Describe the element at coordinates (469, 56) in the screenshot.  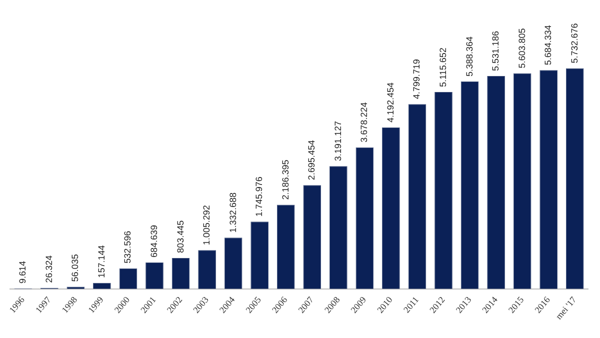
I see `data-label: 5.388.364` at that location.